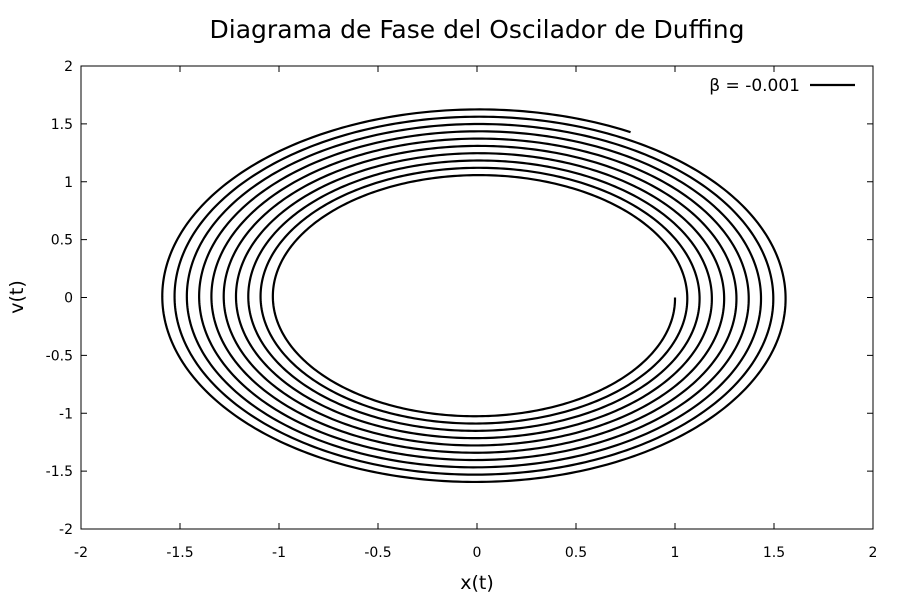 The width and height of the screenshot is (900, 600). What do you see at coordinates (279, 553) in the screenshot?
I see `x-tick-label: -1` at bounding box center [279, 553].